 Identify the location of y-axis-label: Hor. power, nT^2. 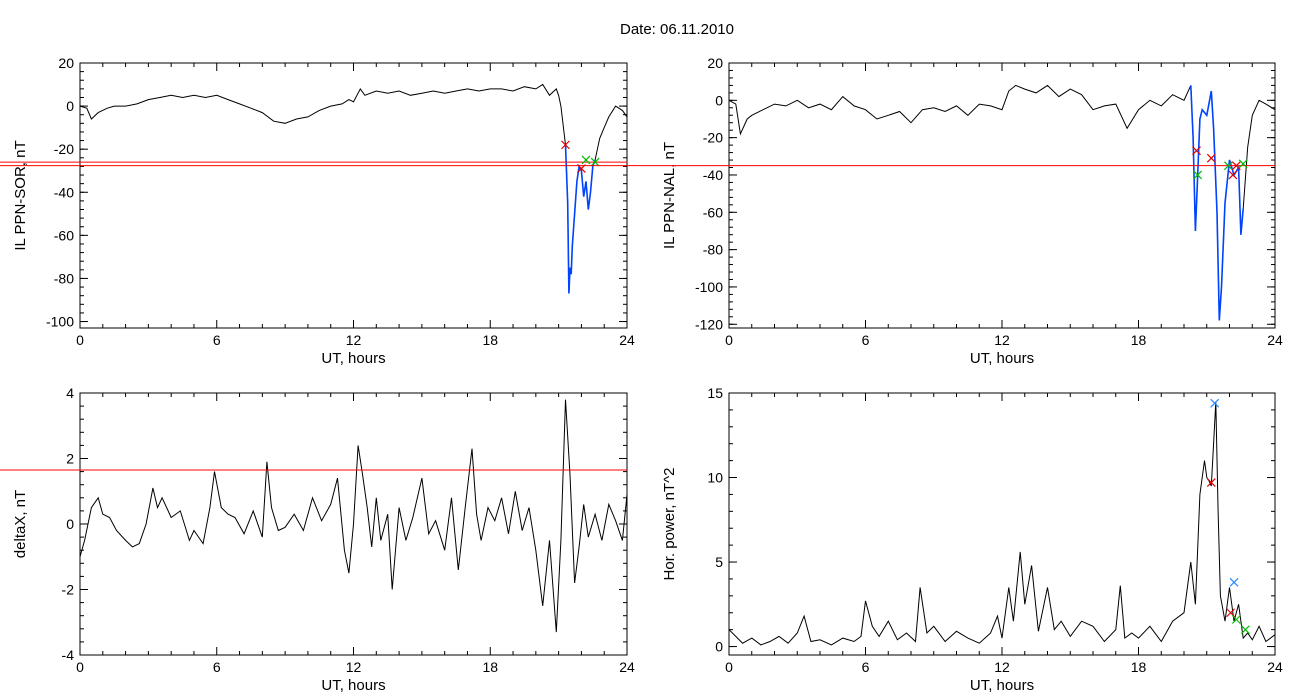
(669, 524).